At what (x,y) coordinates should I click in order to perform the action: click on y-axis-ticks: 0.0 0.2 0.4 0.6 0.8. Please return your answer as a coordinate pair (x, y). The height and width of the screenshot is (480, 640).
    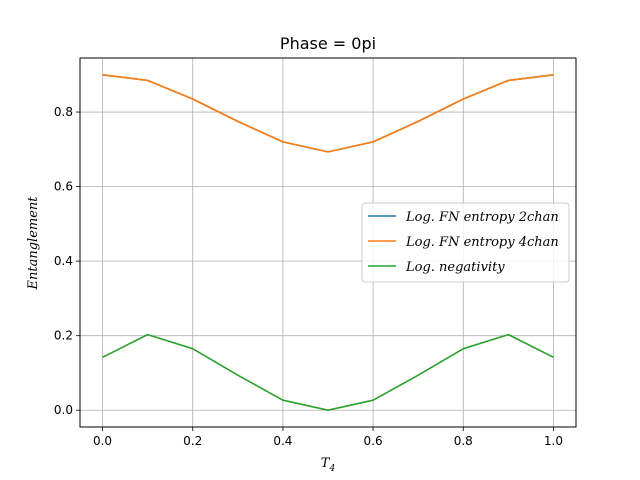
    Looking at the image, I should click on (67, 261).